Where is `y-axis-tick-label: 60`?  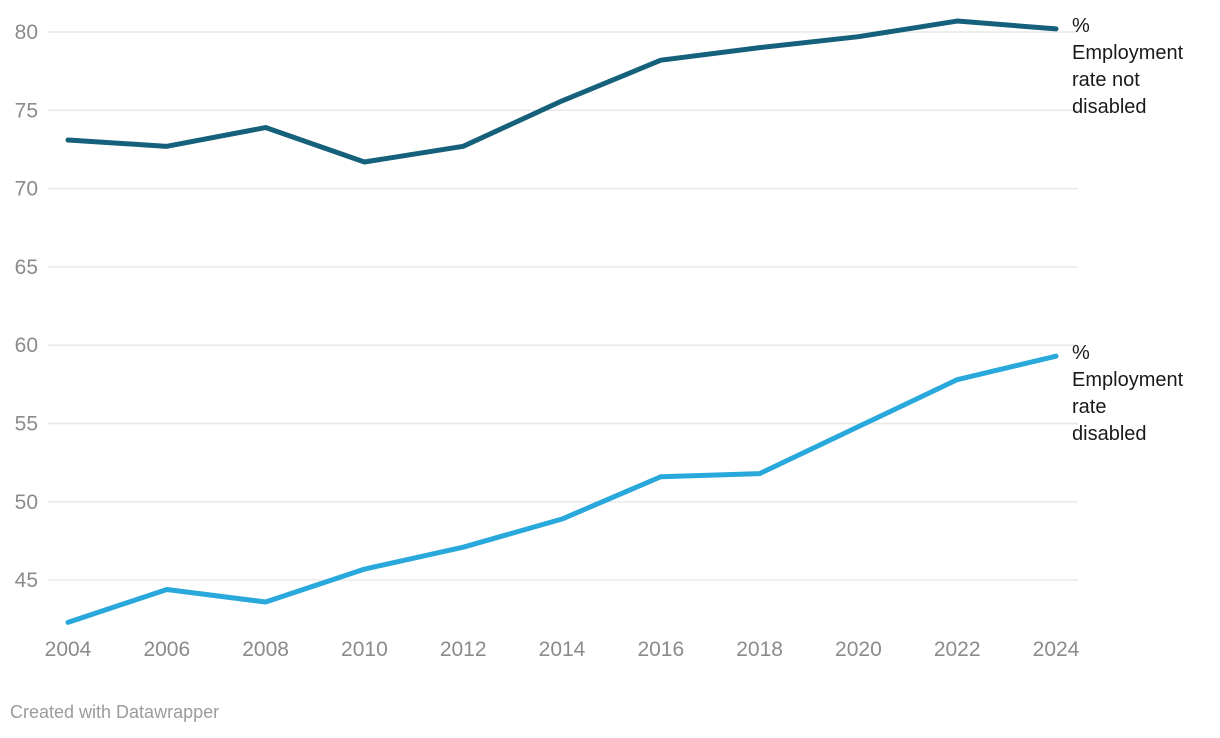 y-axis-tick-label: 60 is located at coordinates (26, 345).